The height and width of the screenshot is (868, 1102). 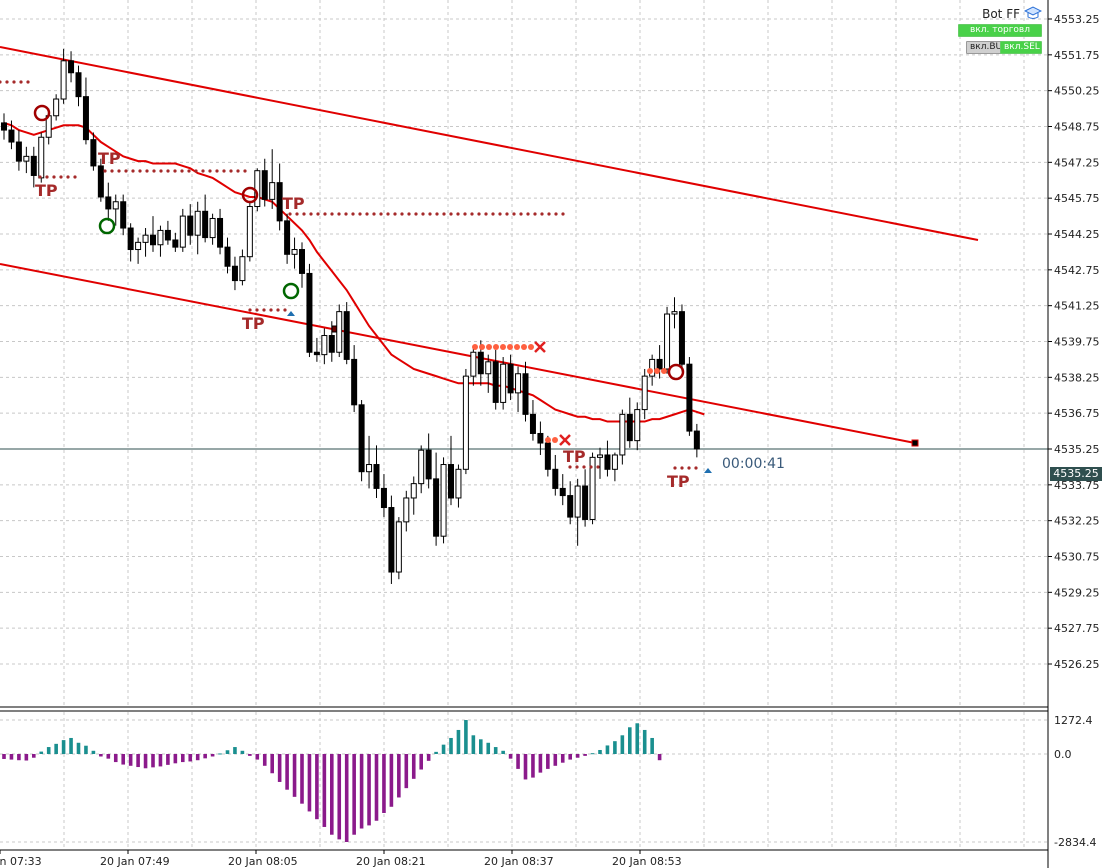 I want to click on buy-toggle-button: вкл.BUY, so click(x=987, y=47).